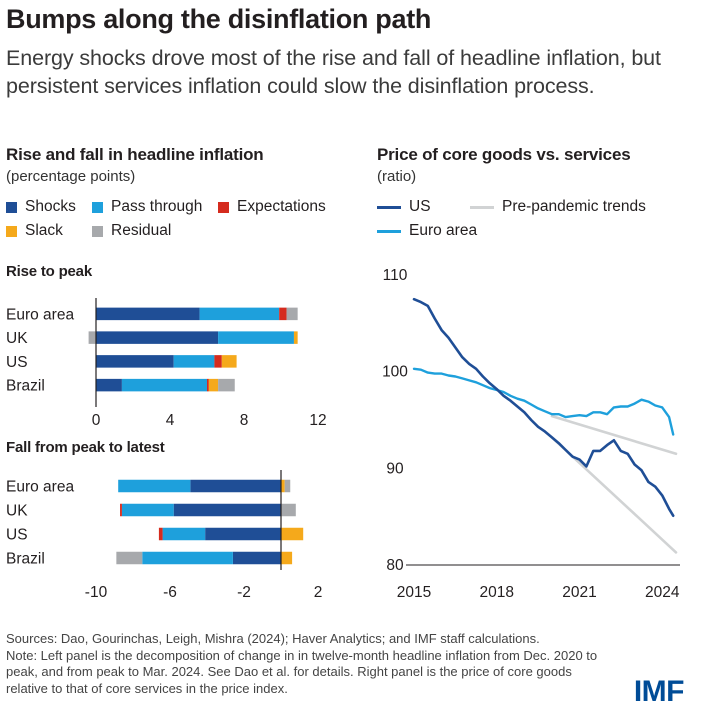 The width and height of the screenshot is (709, 725). I want to click on legend-line-us, so click(389, 207).